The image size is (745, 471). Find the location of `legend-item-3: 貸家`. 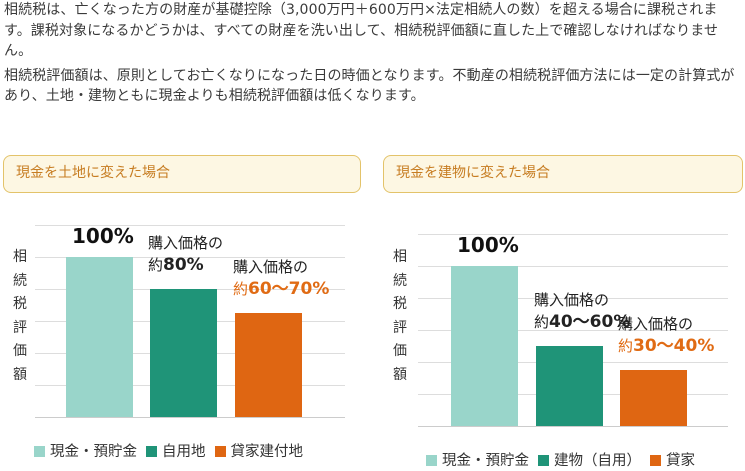

legend-item-3: 貸家 is located at coordinates (672, 461).